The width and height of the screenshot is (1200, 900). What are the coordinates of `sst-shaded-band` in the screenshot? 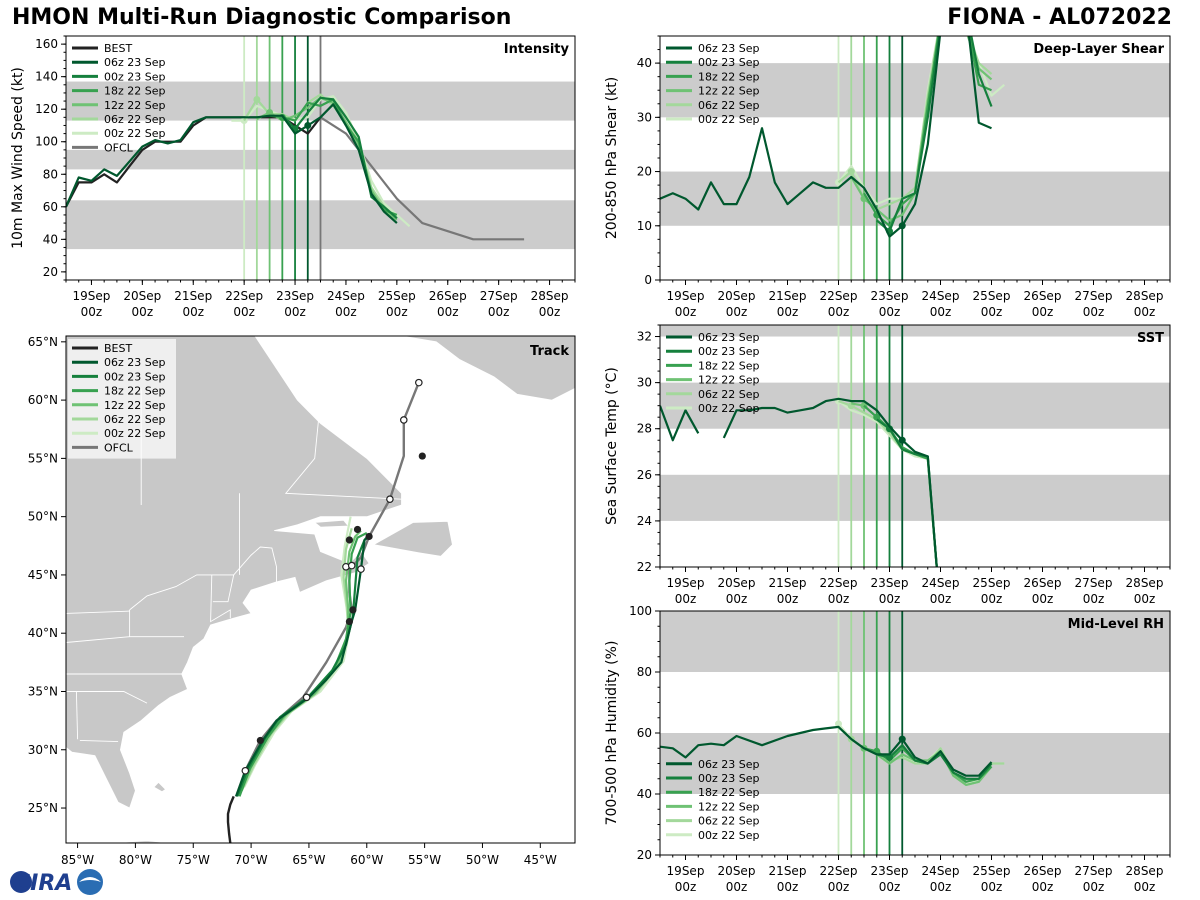 It's located at (915, 331).